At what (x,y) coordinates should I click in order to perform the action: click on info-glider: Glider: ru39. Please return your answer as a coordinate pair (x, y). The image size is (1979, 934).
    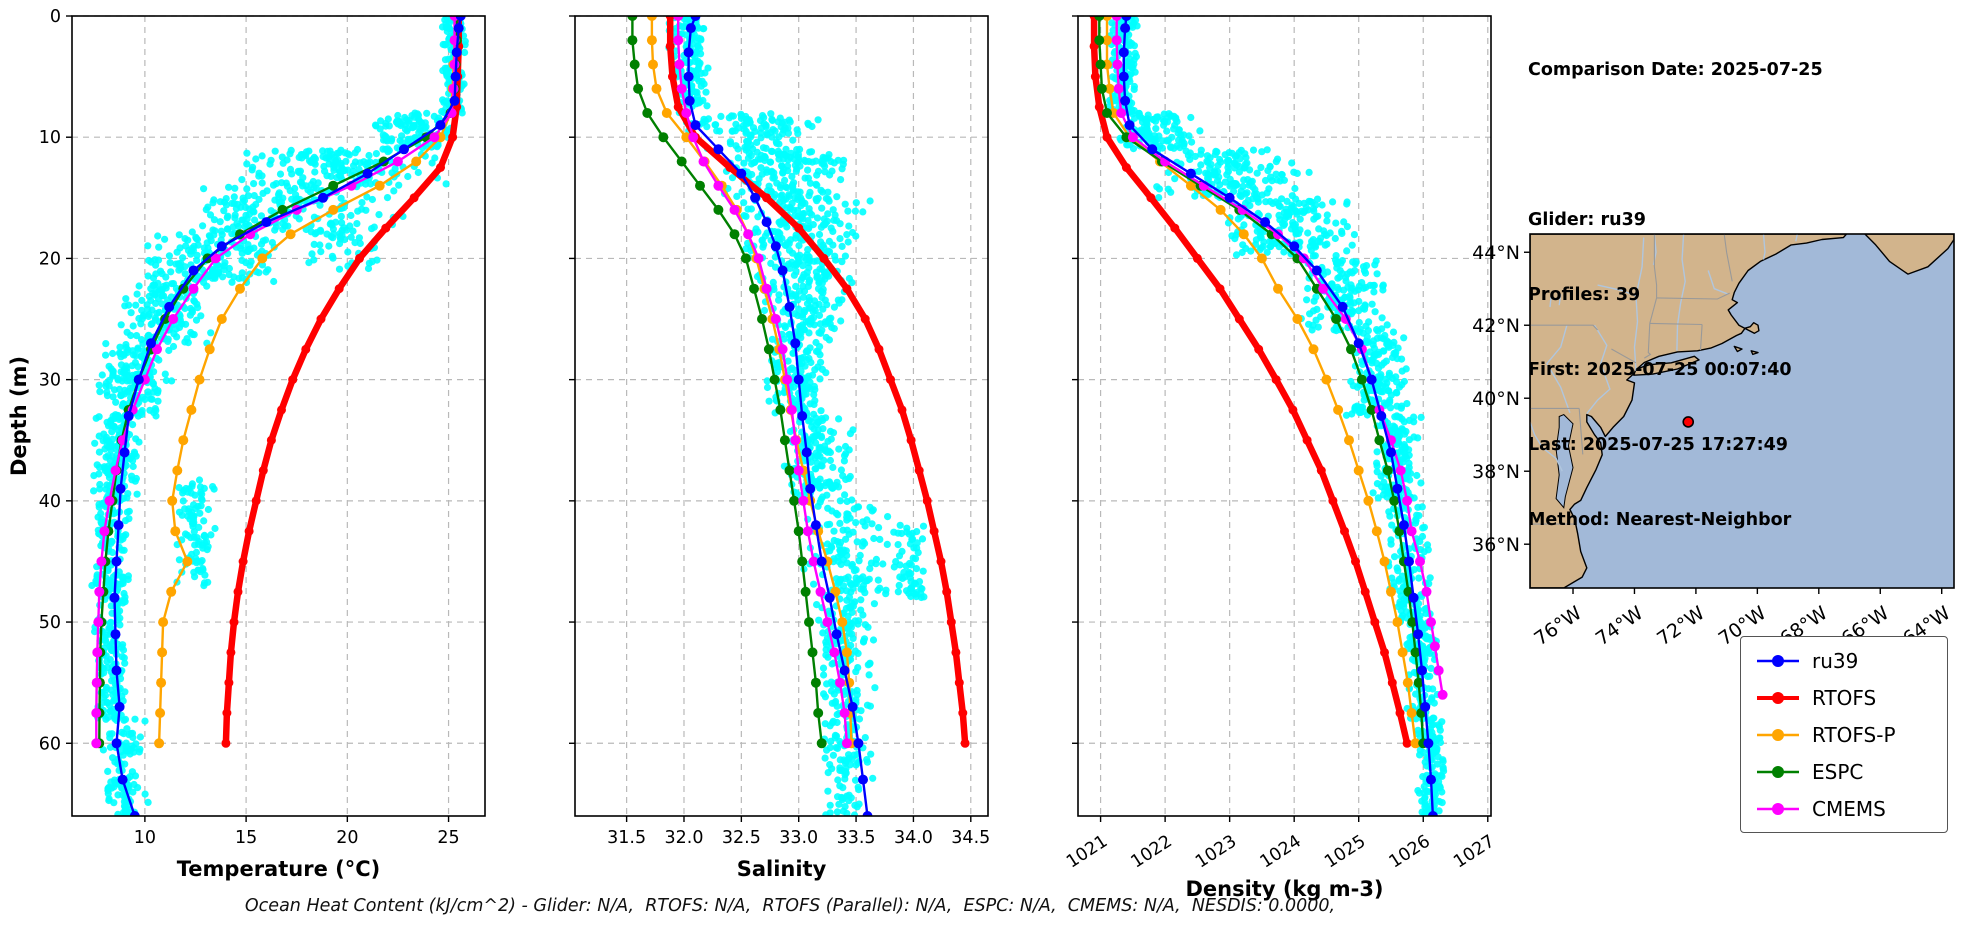
    Looking at the image, I should click on (1587, 220).